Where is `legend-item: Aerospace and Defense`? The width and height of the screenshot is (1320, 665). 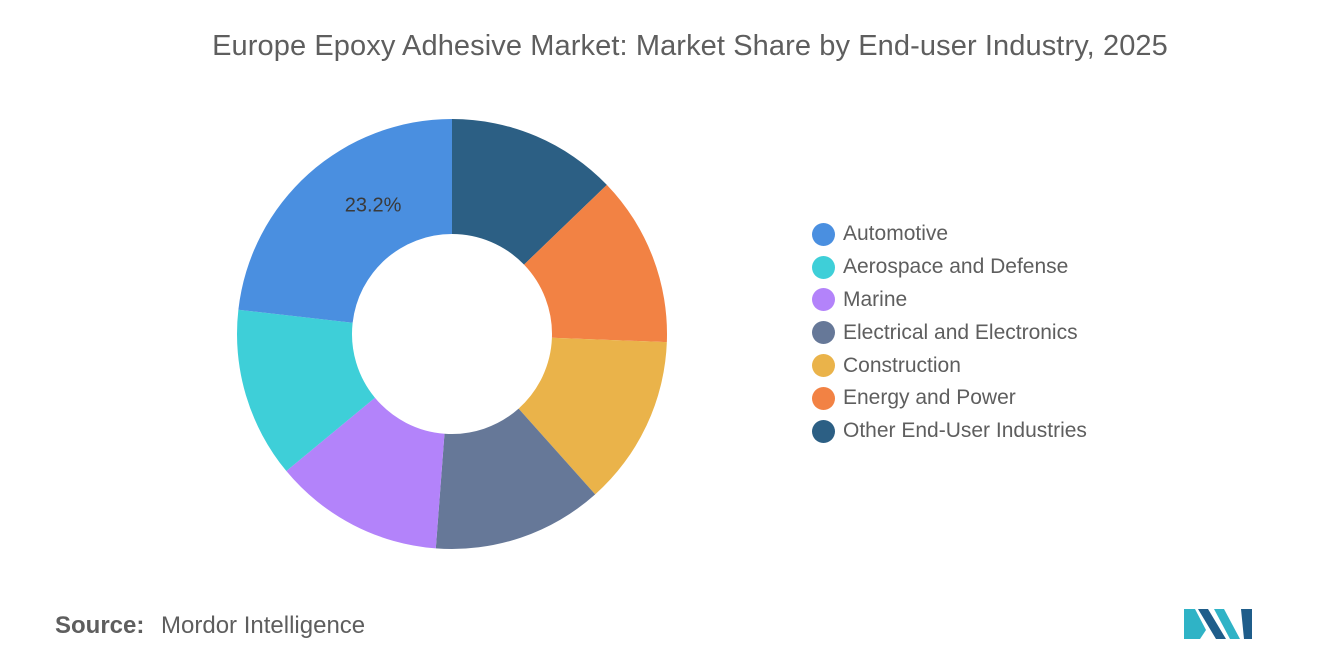 legend-item: Aerospace and Defense is located at coordinates (949, 267).